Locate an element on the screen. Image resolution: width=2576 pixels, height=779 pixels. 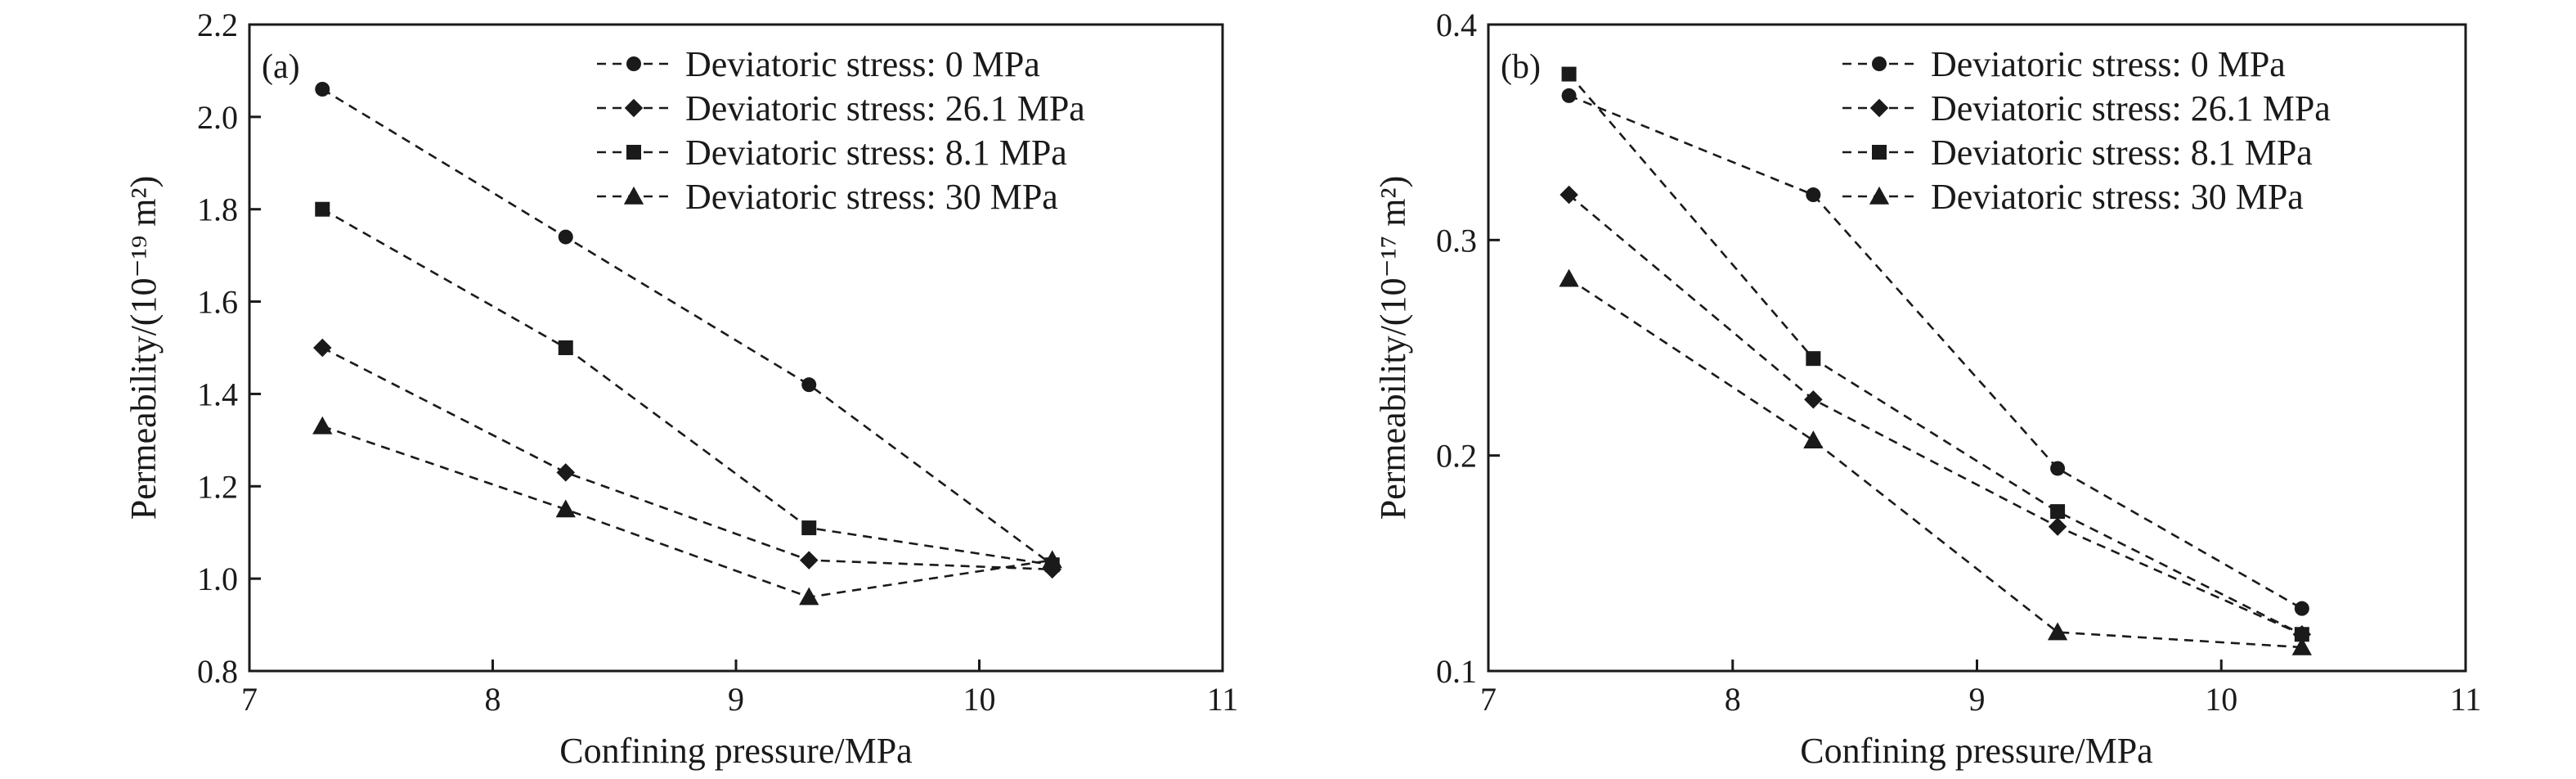
chart-b-y-tick-label: 0.3 is located at coordinates (1457, 240).